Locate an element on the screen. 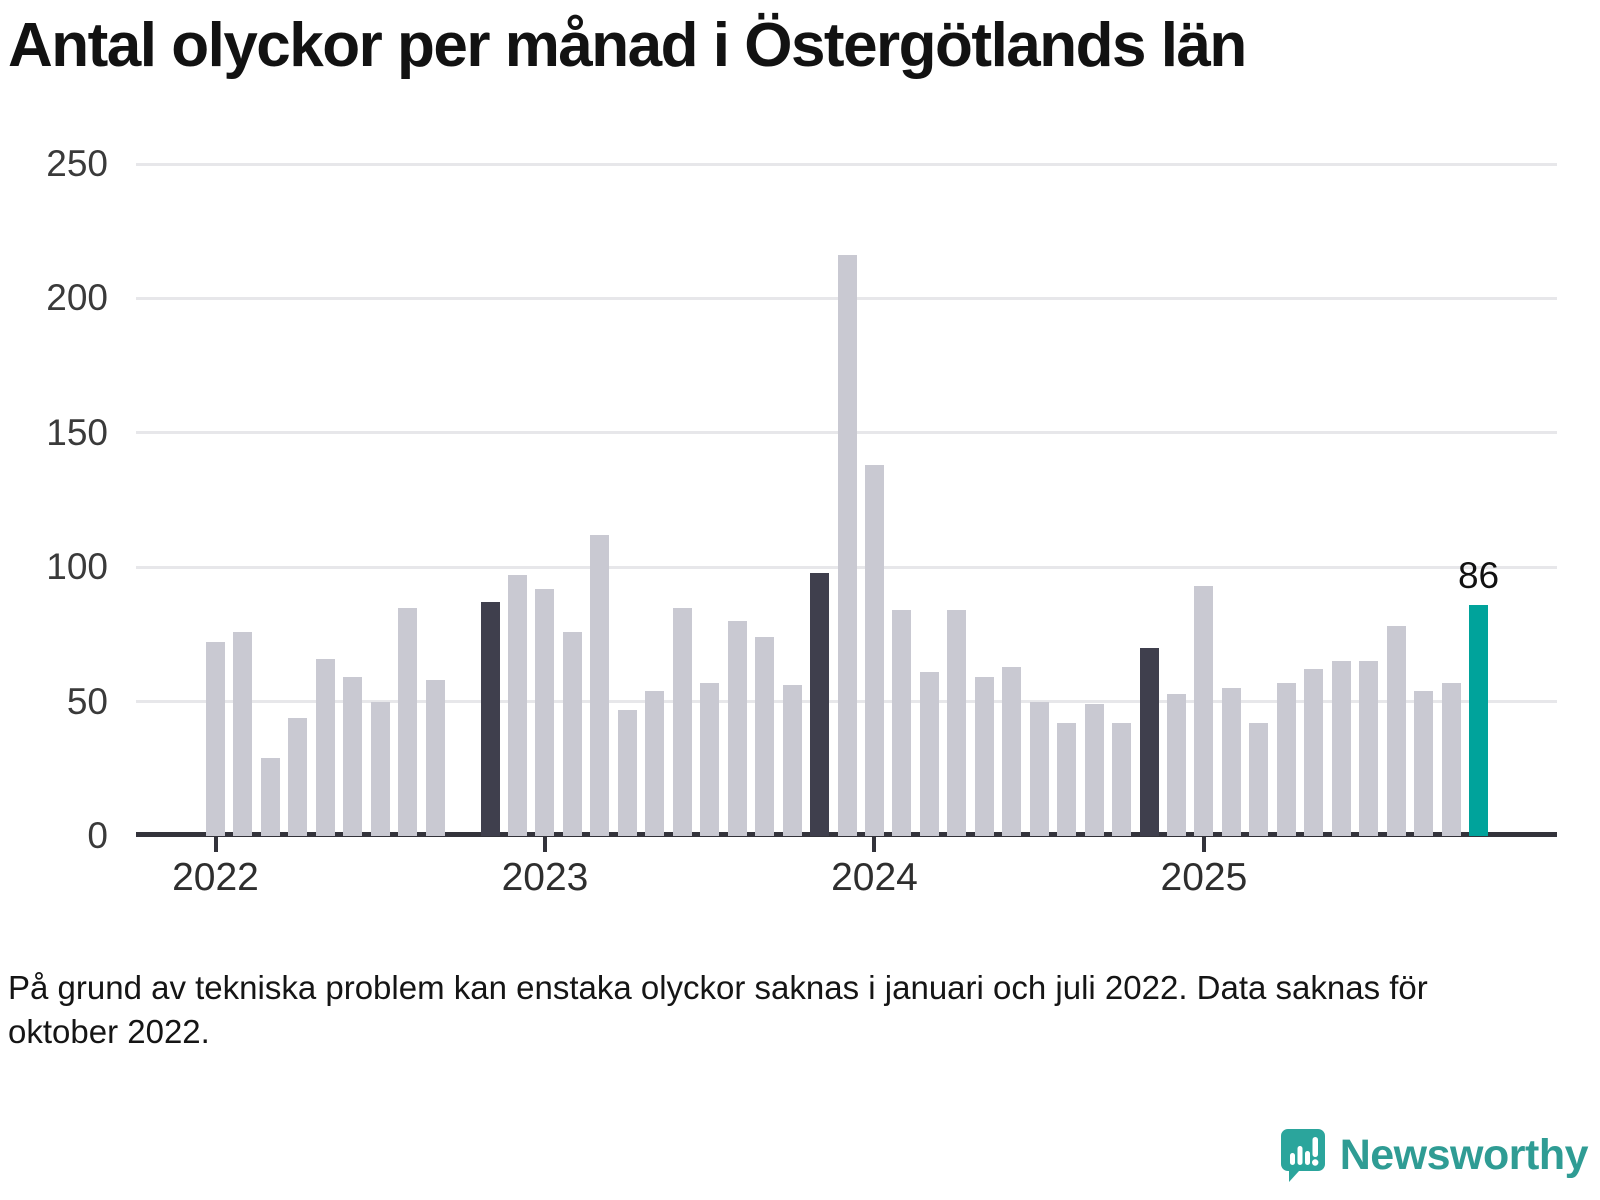 This screenshot has width=1600, height=1200. y-axis-label-50: 50 is located at coordinates (87, 701).